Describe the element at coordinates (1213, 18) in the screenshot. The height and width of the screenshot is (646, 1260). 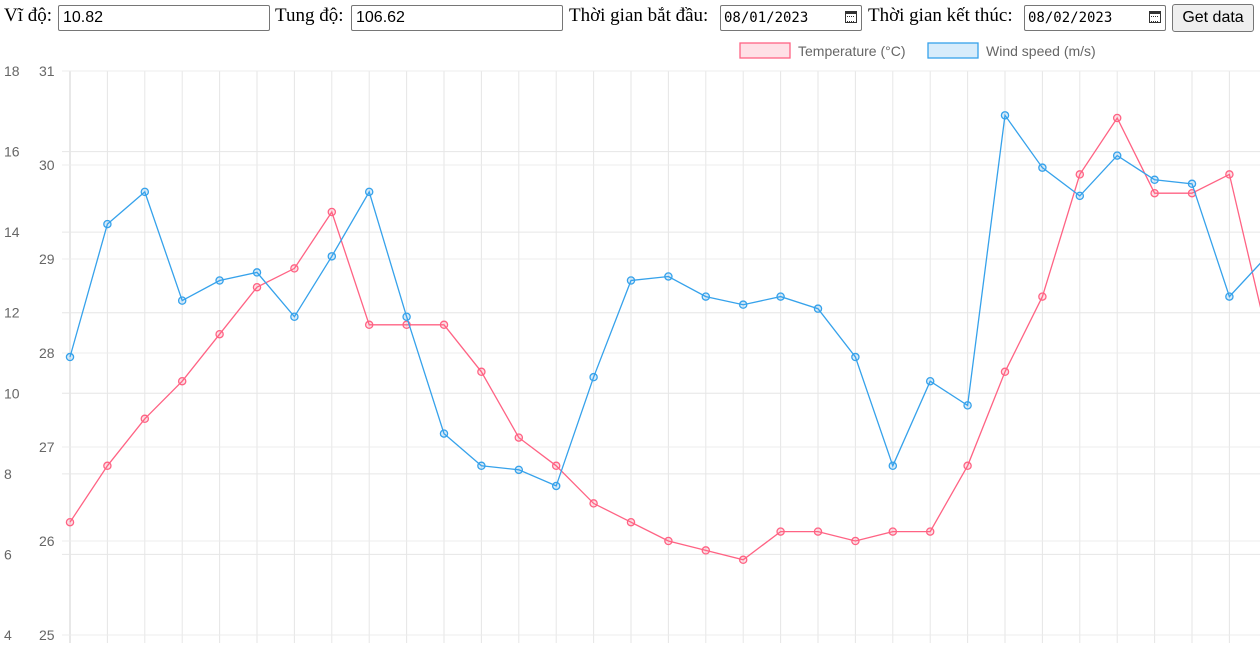
I see `get-data-button: Get data` at that location.